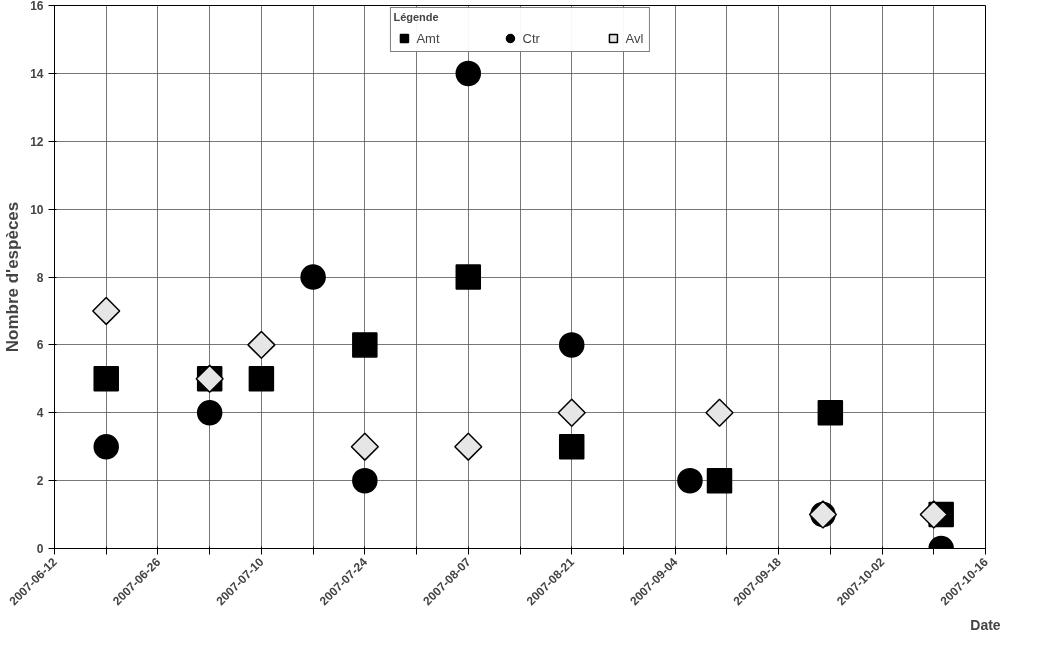 The height and width of the screenshot is (646, 1042). I want to click on y-tick-label: 4, so click(40, 413).